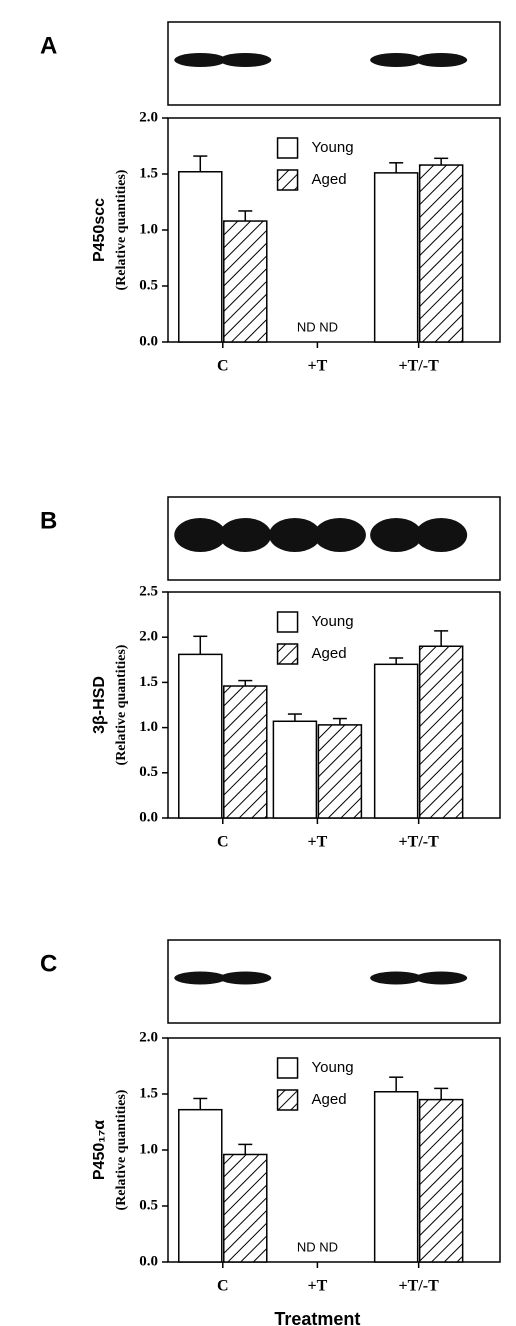  Describe the element at coordinates (99, 1150) in the screenshot. I see `y-axis-label: P450₁₇α` at that location.